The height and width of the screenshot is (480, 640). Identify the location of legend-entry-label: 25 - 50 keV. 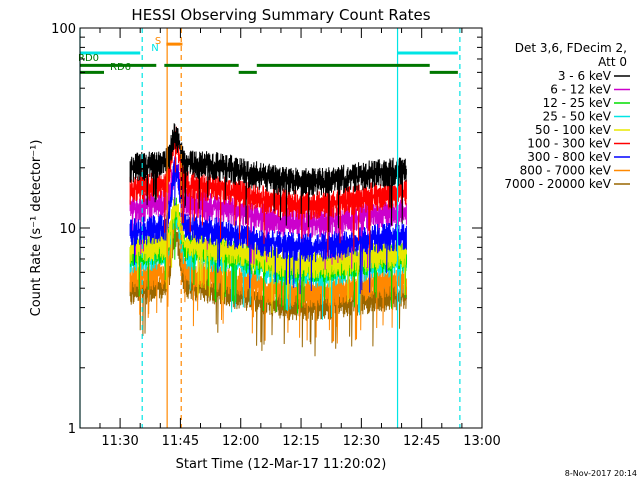
(577, 117).